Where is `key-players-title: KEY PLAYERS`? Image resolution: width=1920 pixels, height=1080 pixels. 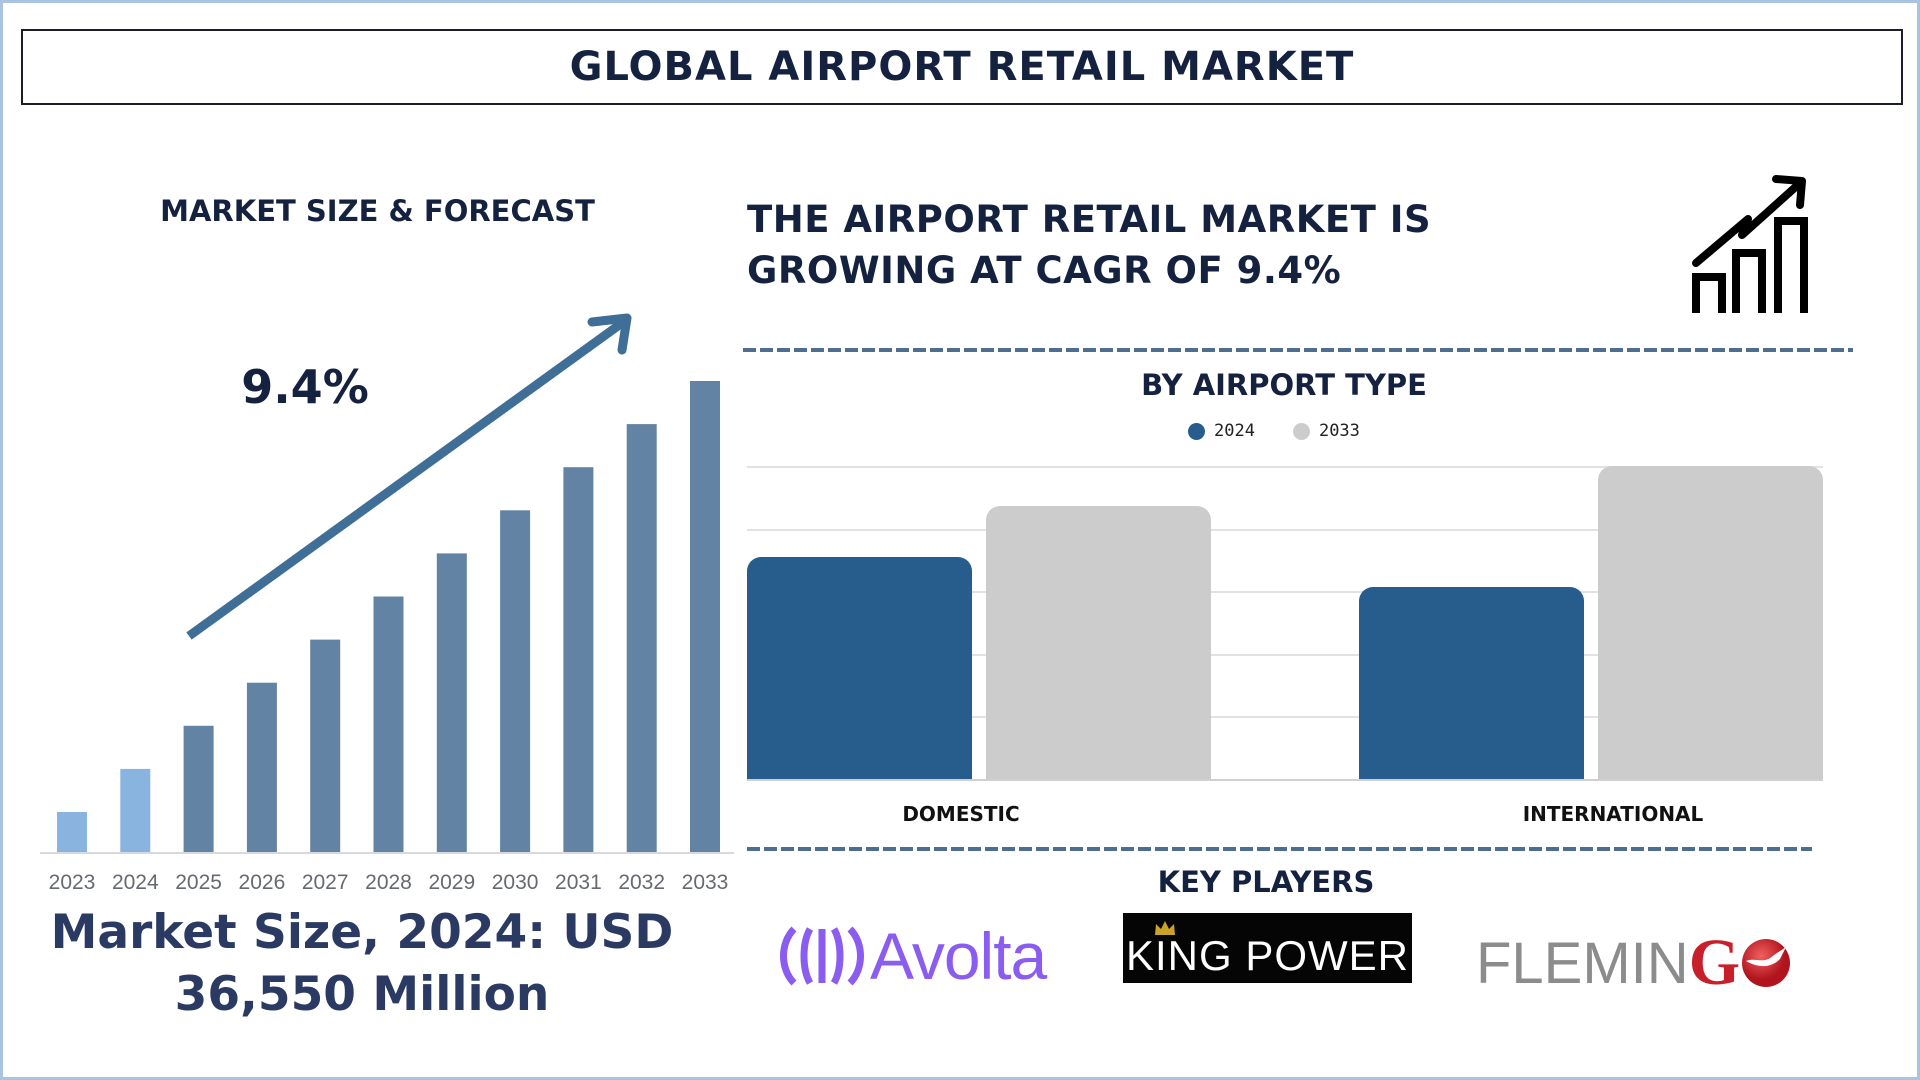 key-players-title: KEY PLAYERS is located at coordinates (1266, 882).